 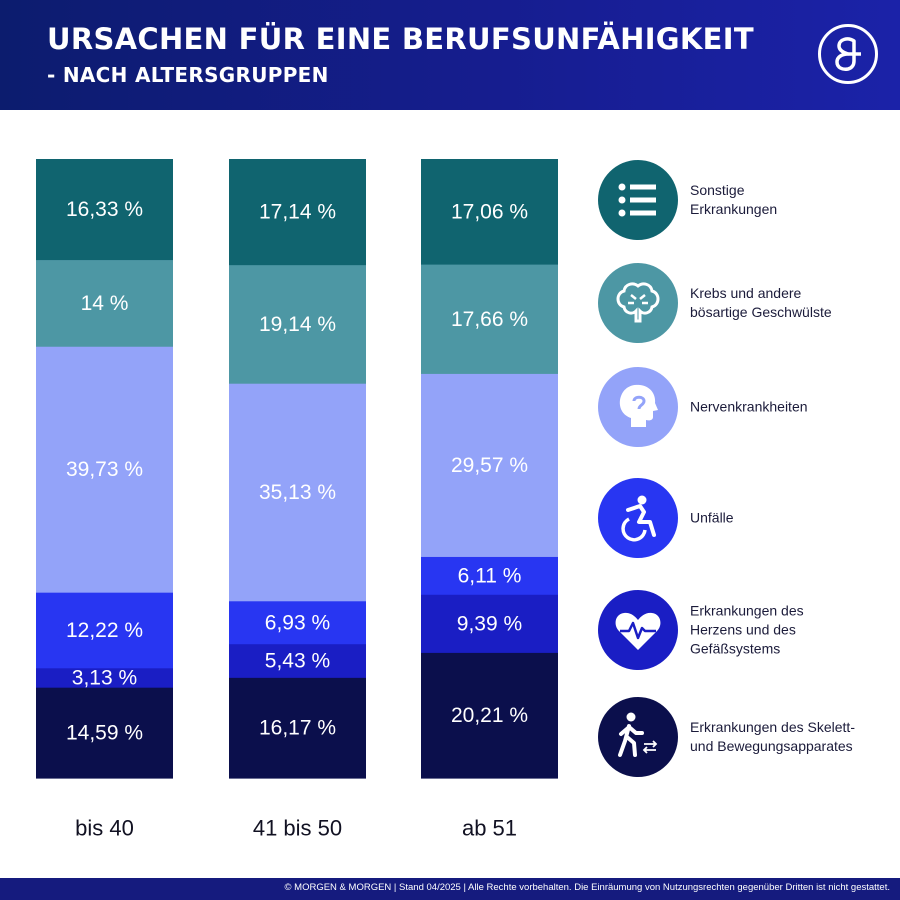 What do you see at coordinates (761, 302) in the screenshot?
I see `legend-label: Krebs und andere bösartige Geschwülste` at bounding box center [761, 302].